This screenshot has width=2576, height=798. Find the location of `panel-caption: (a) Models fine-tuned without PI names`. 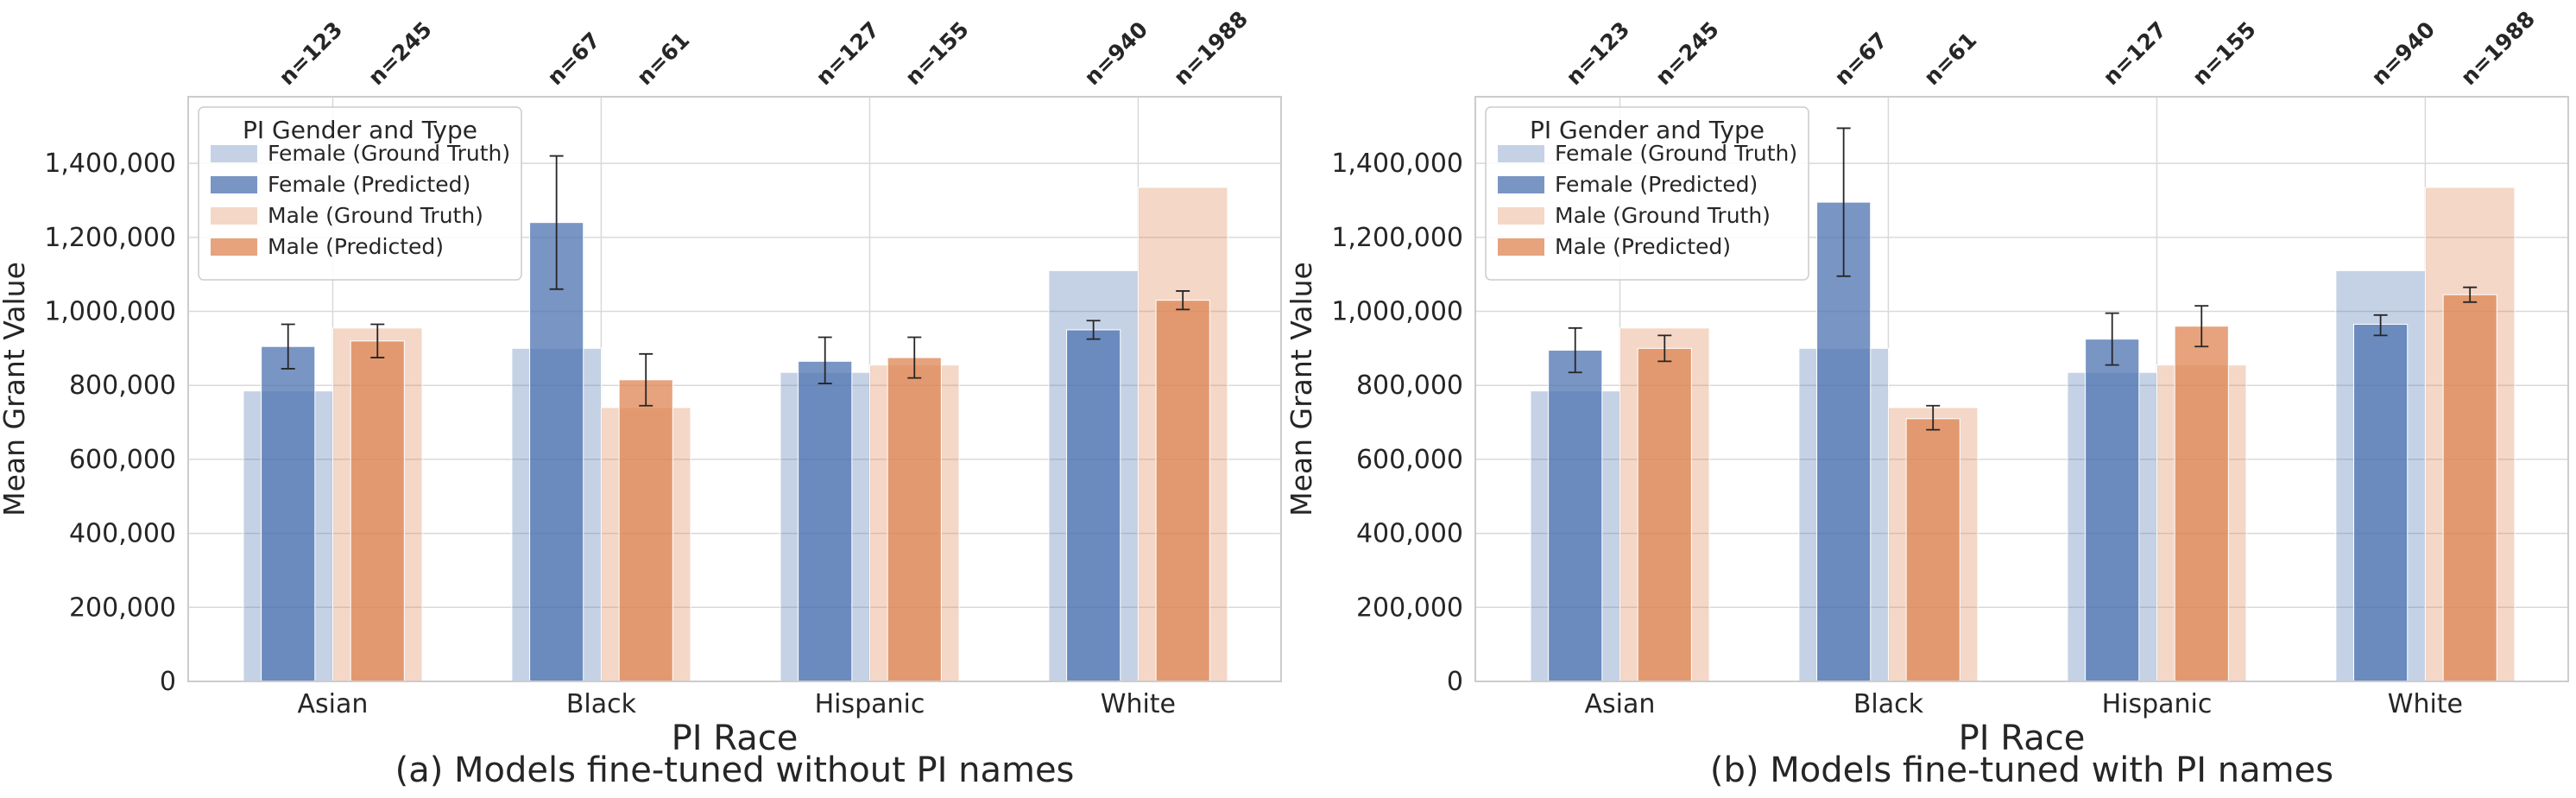

panel-caption: (a) Models fine-tuned without PI names is located at coordinates (735, 770).